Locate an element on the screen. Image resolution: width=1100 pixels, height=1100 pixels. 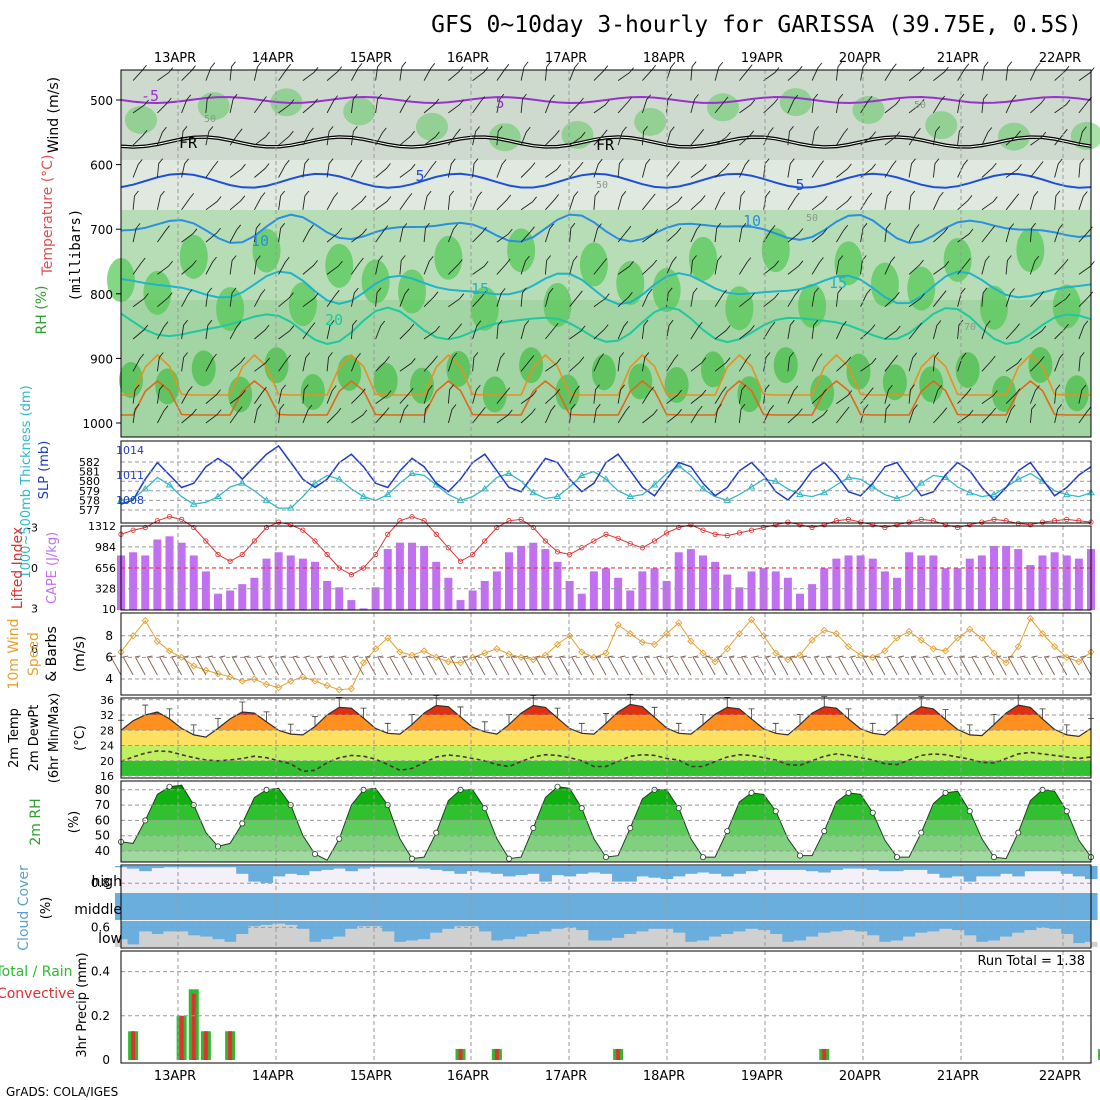
temp-ytick-label: 20 is located at coordinates (107, 761).